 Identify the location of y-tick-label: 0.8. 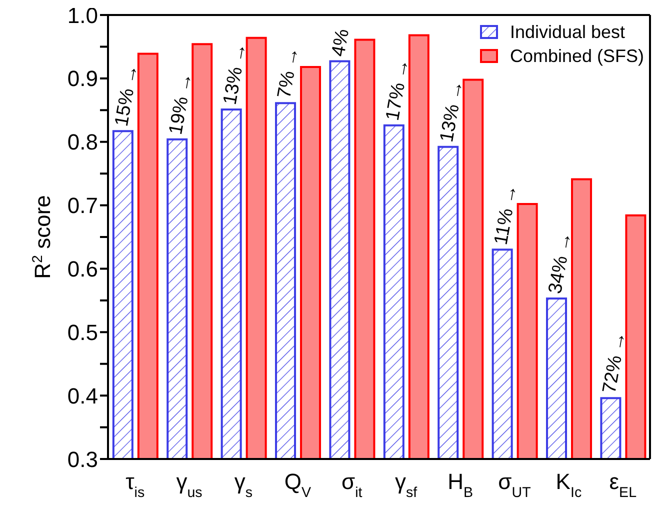
(82, 142).